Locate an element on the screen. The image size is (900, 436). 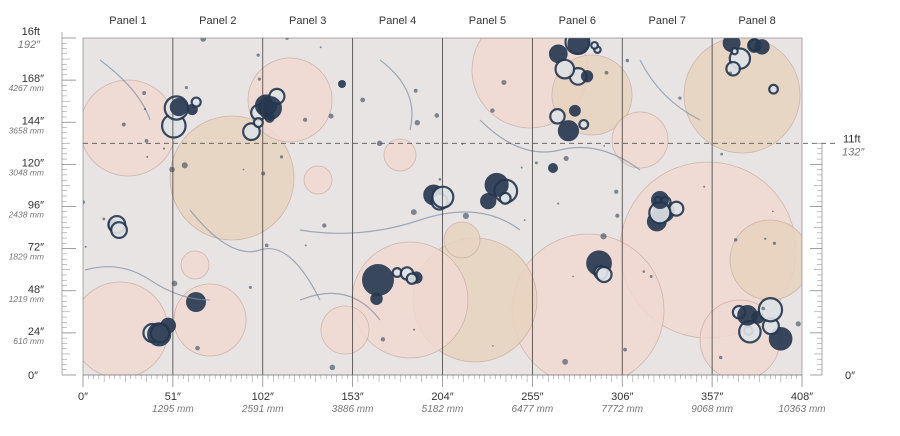
panel-label: Panel 8 is located at coordinates (756, 21).